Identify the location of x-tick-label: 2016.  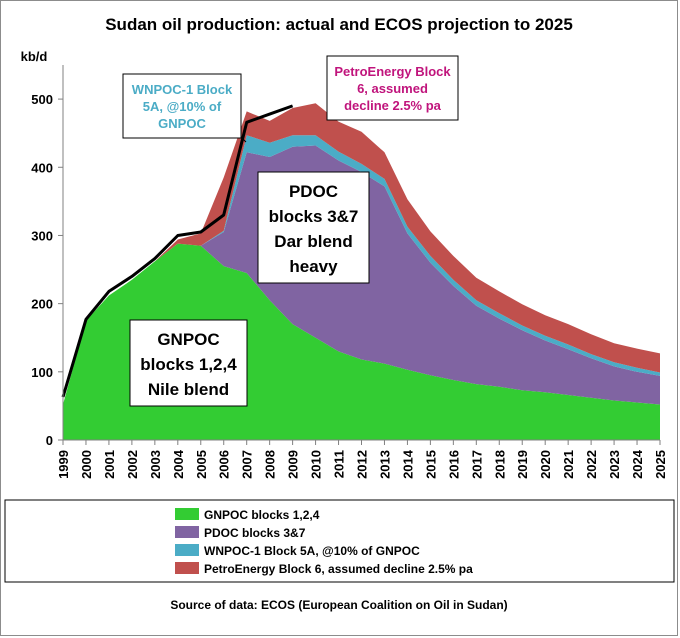
(453, 464).